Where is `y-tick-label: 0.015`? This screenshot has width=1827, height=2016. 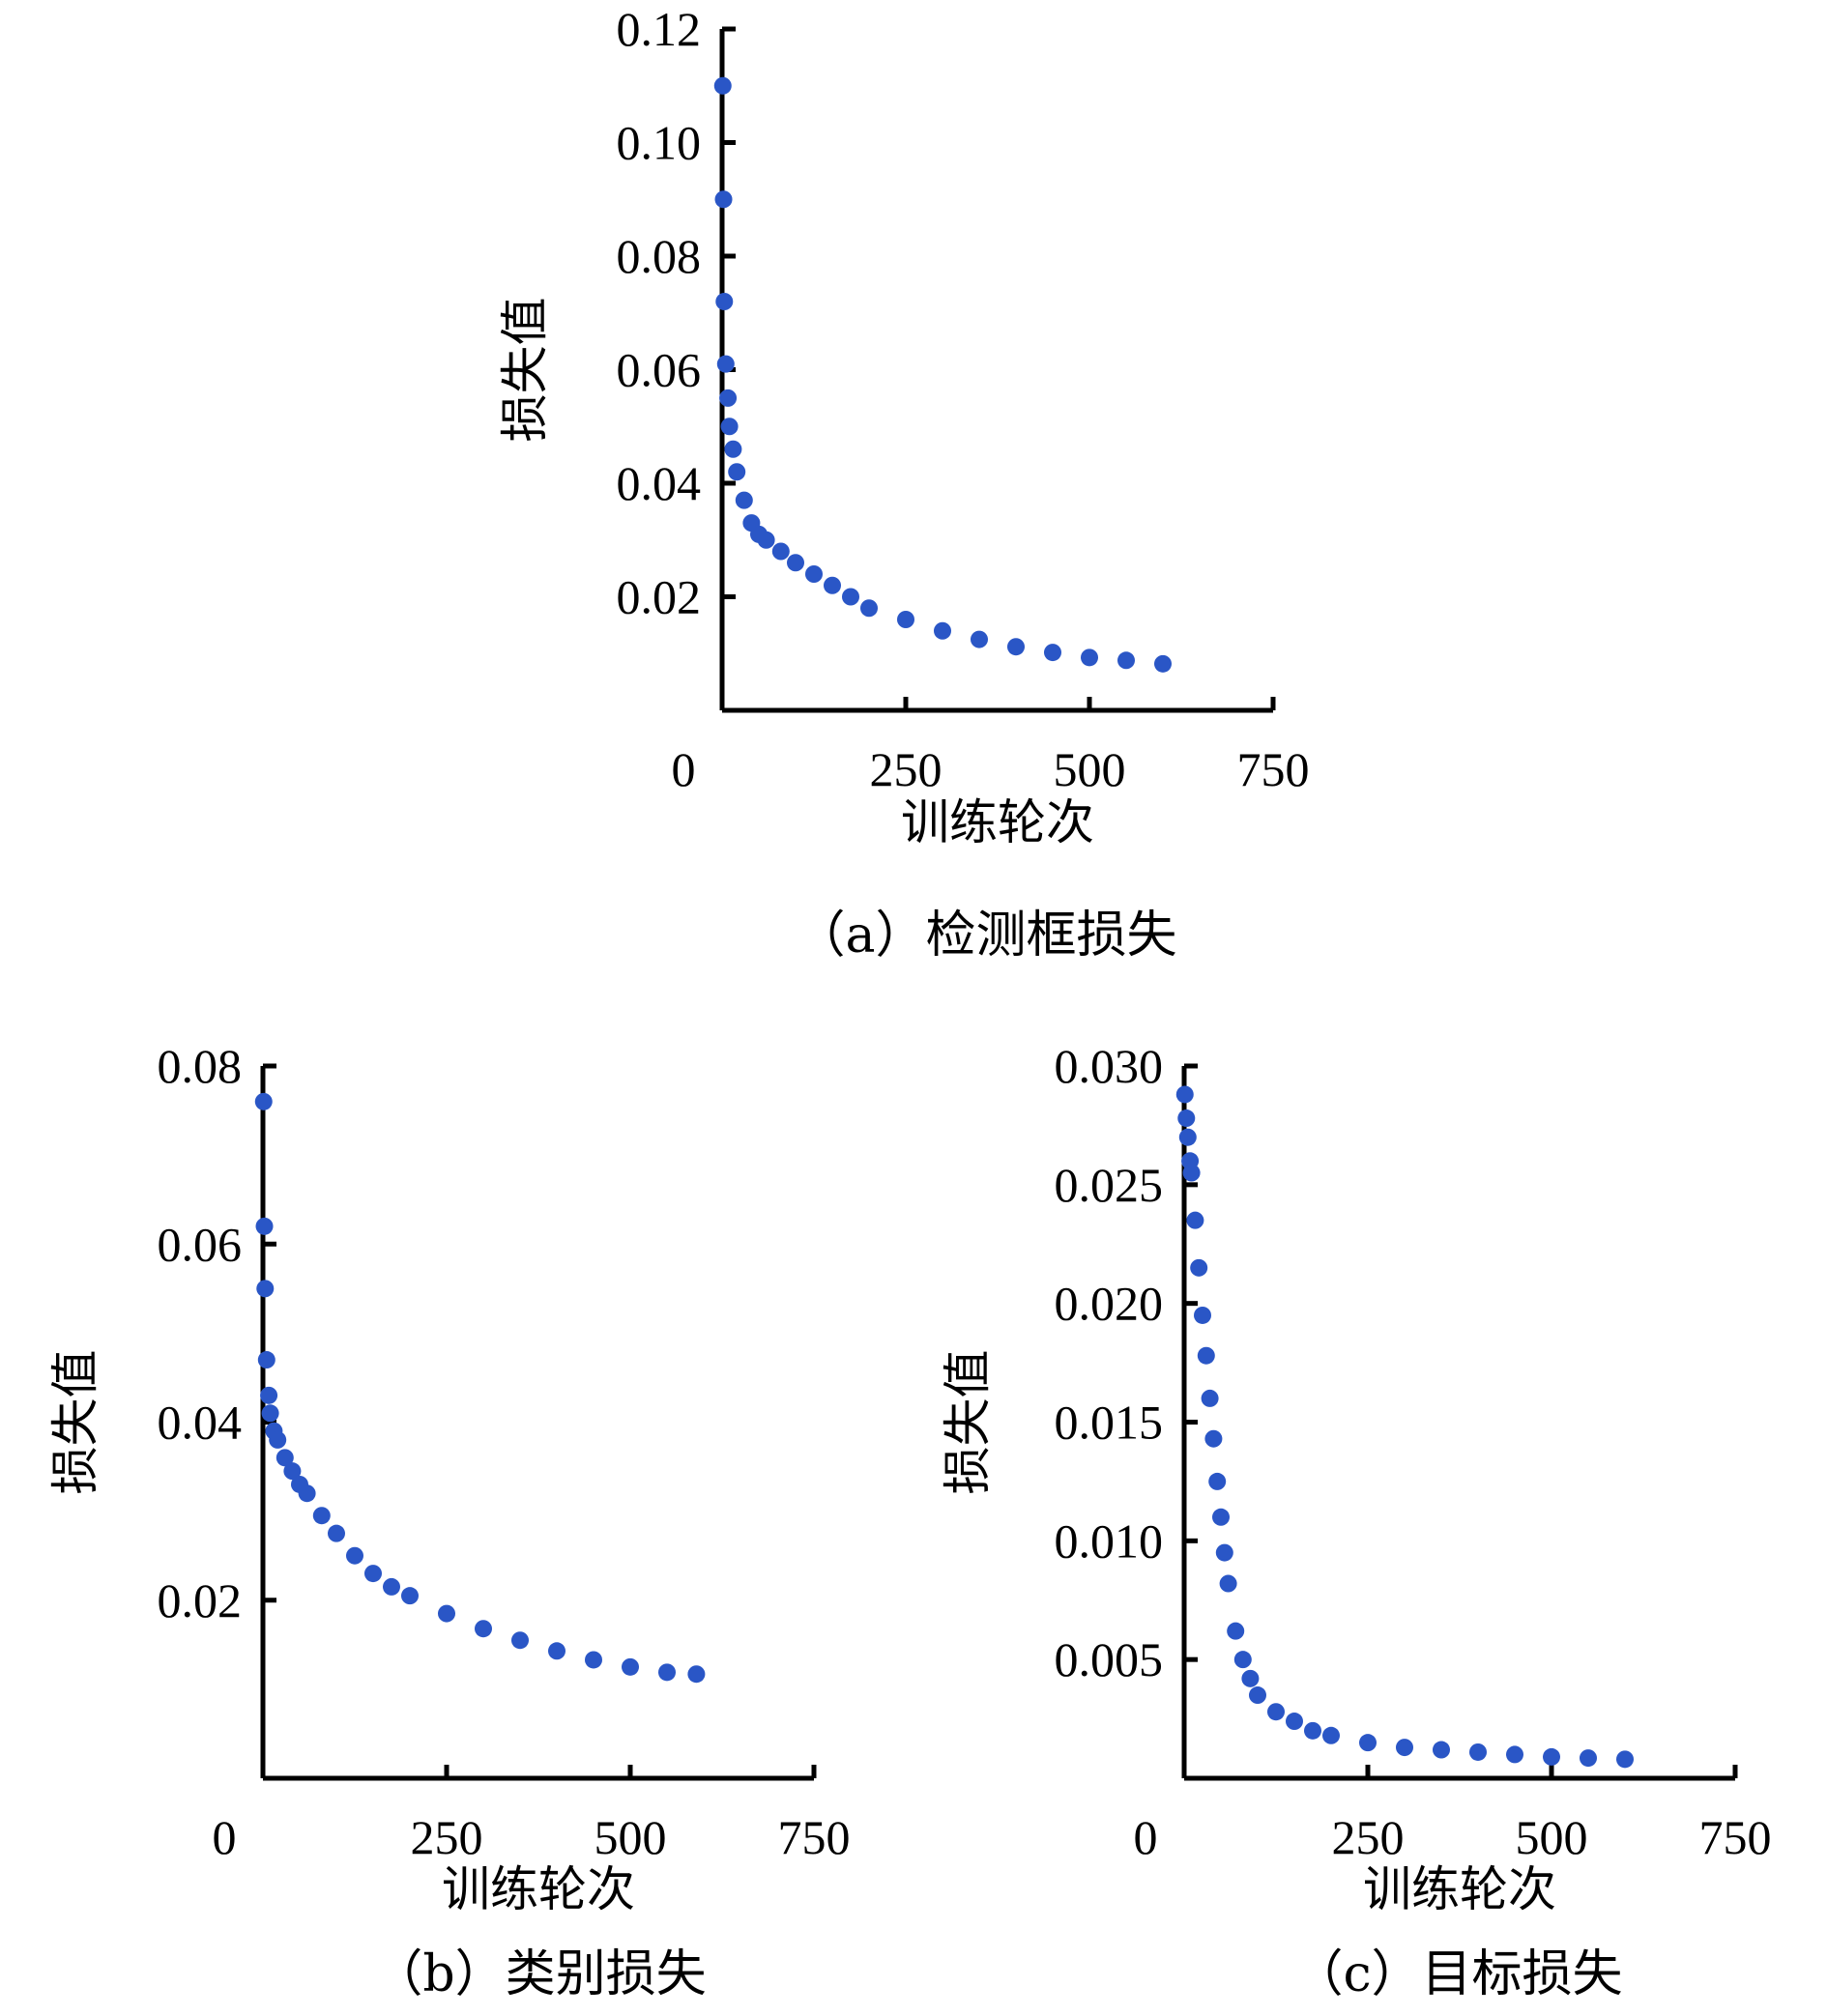
y-tick-label: 0.015 is located at coordinates (1110, 1423).